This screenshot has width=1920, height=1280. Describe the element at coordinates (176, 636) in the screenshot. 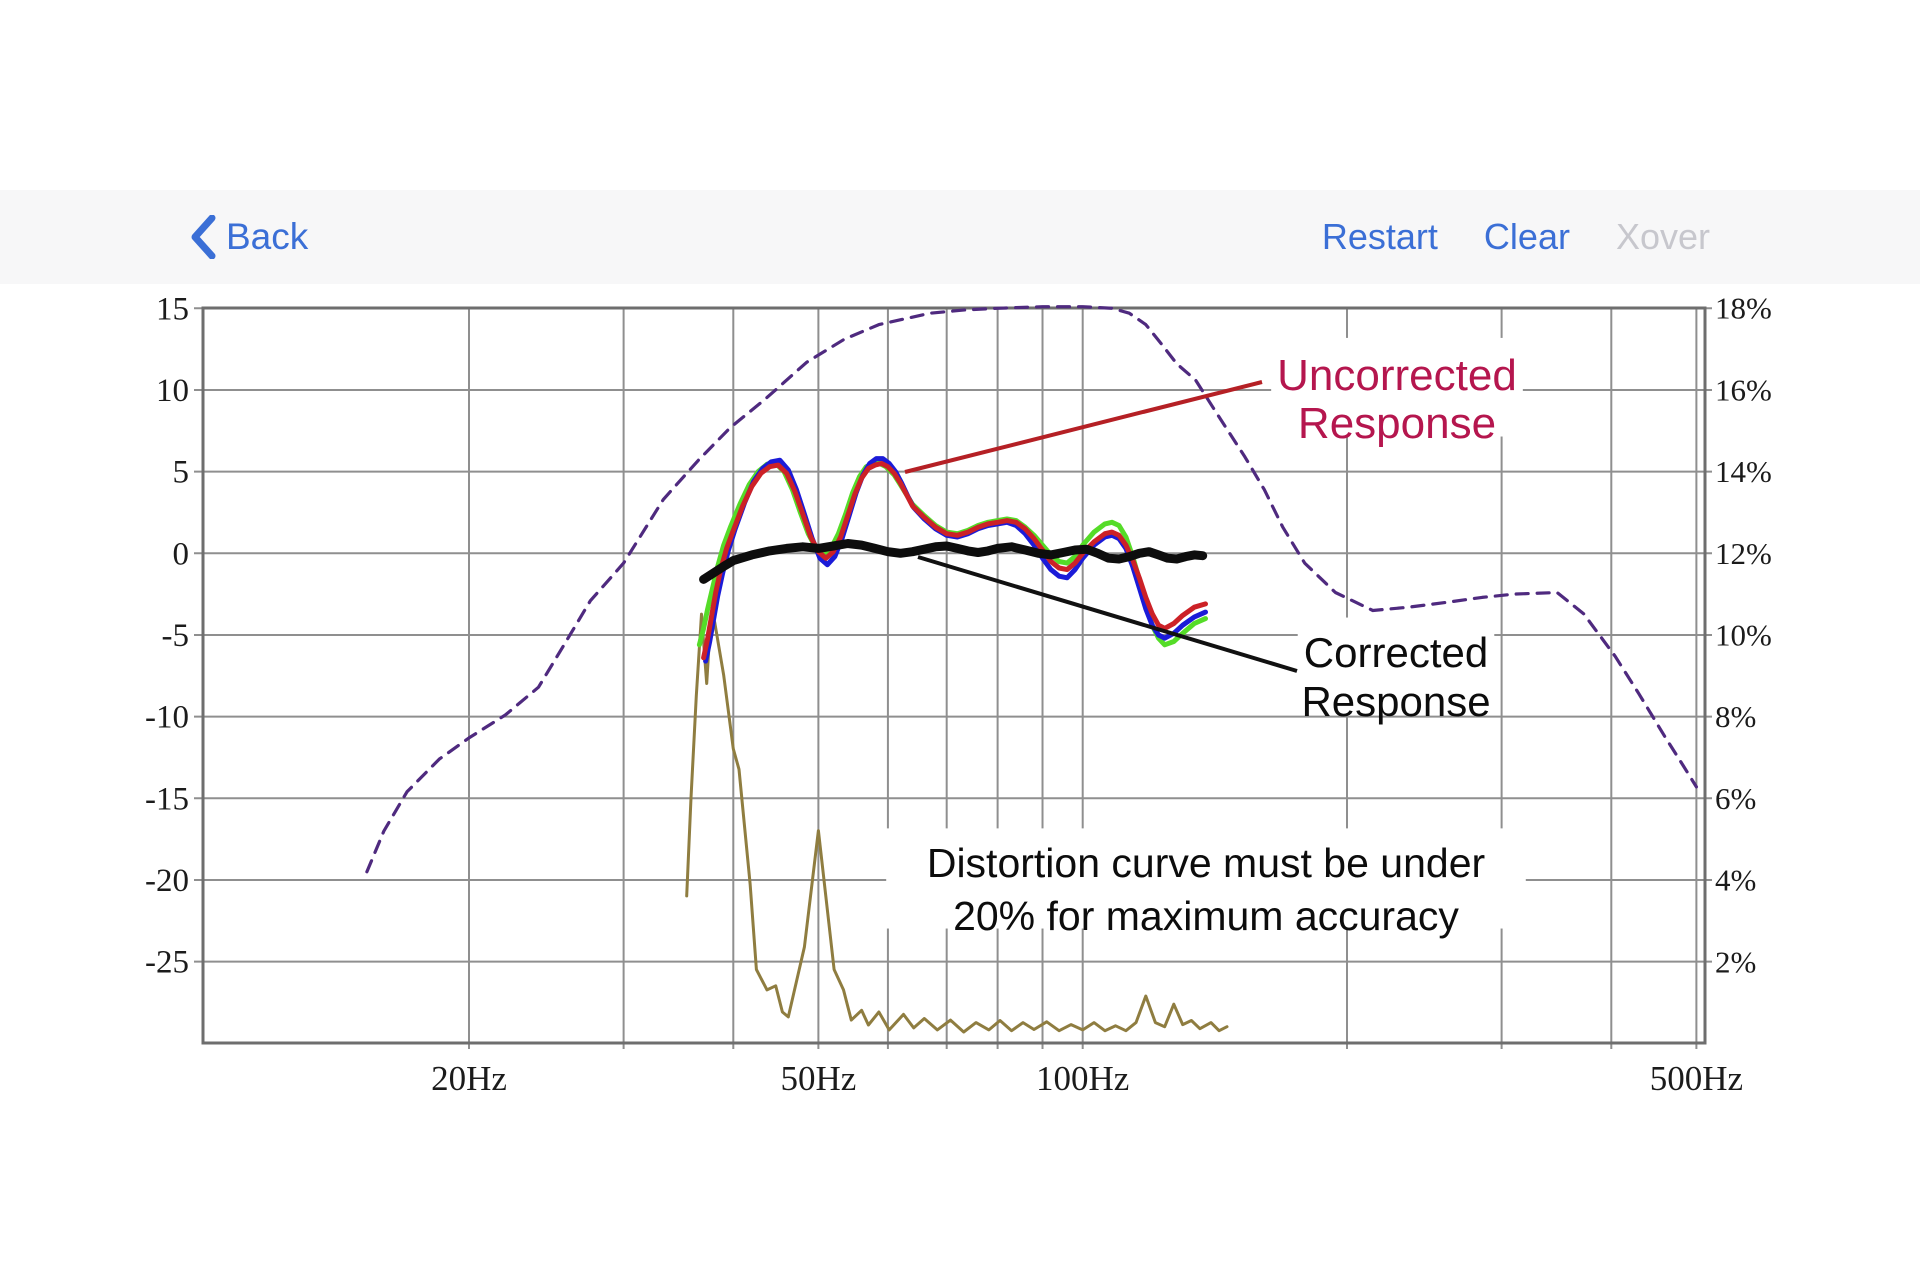

I see `y-left-tick--5: -5` at that location.